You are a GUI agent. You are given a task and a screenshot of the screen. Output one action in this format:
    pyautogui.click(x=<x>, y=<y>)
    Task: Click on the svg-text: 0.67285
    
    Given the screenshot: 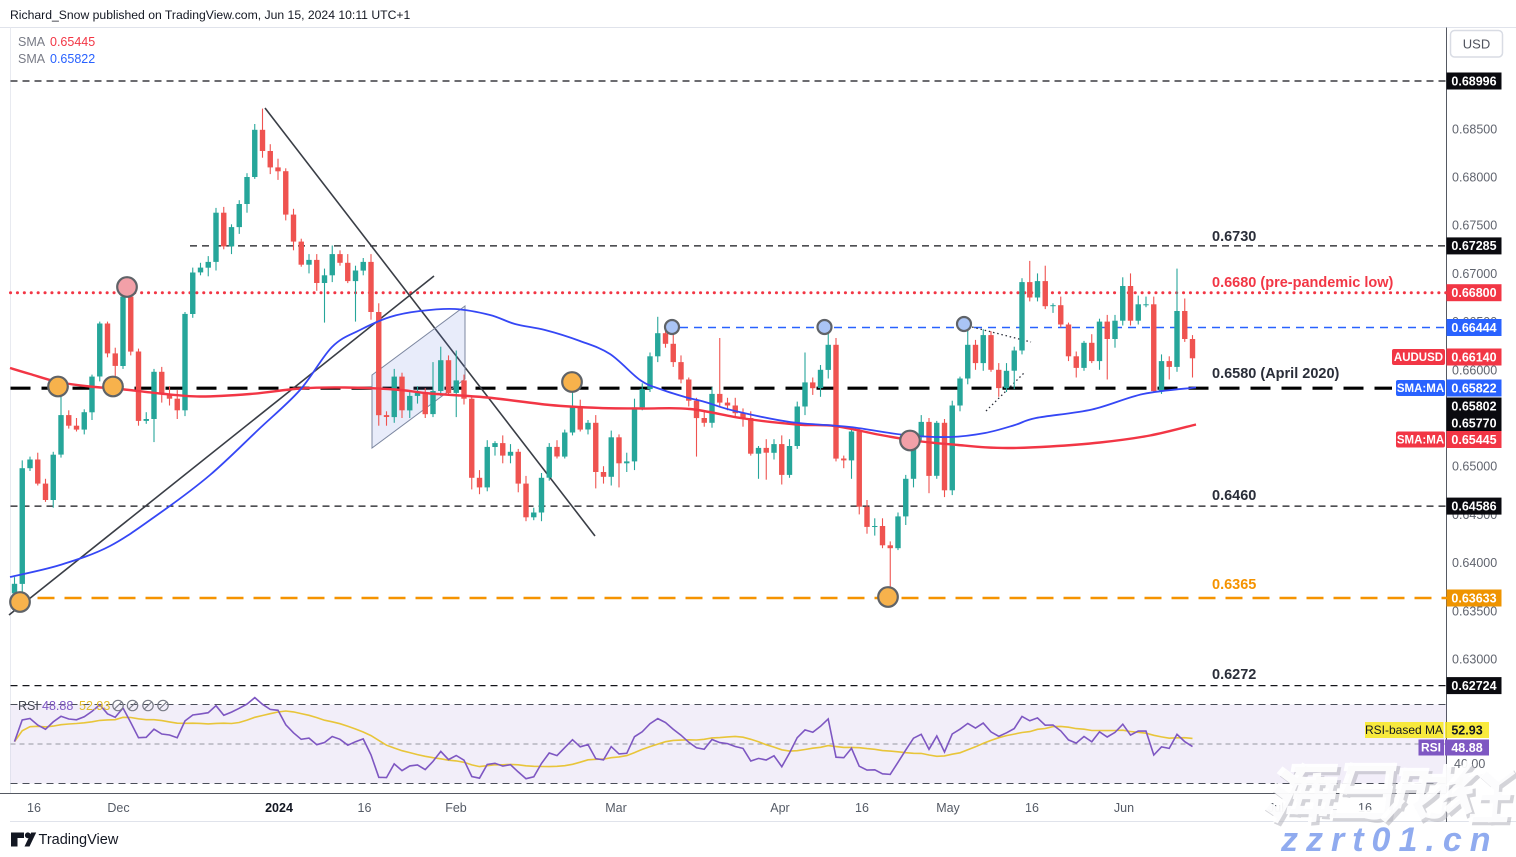 What is the action you would take?
    pyautogui.click(x=1473, y=246)
    